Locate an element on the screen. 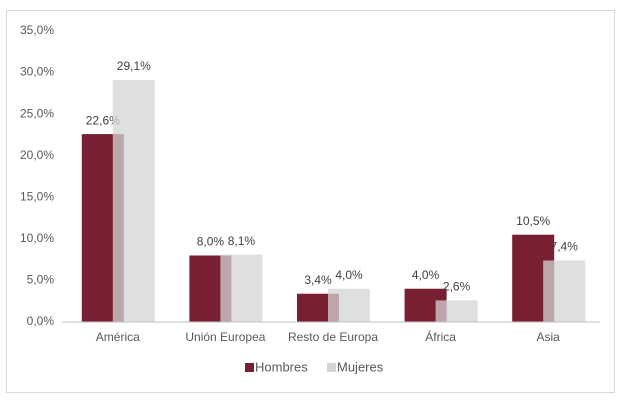 The width and height of the screenshot is (621, 403). y-tick-label: 30,0% is located at coordinates (37, 72).